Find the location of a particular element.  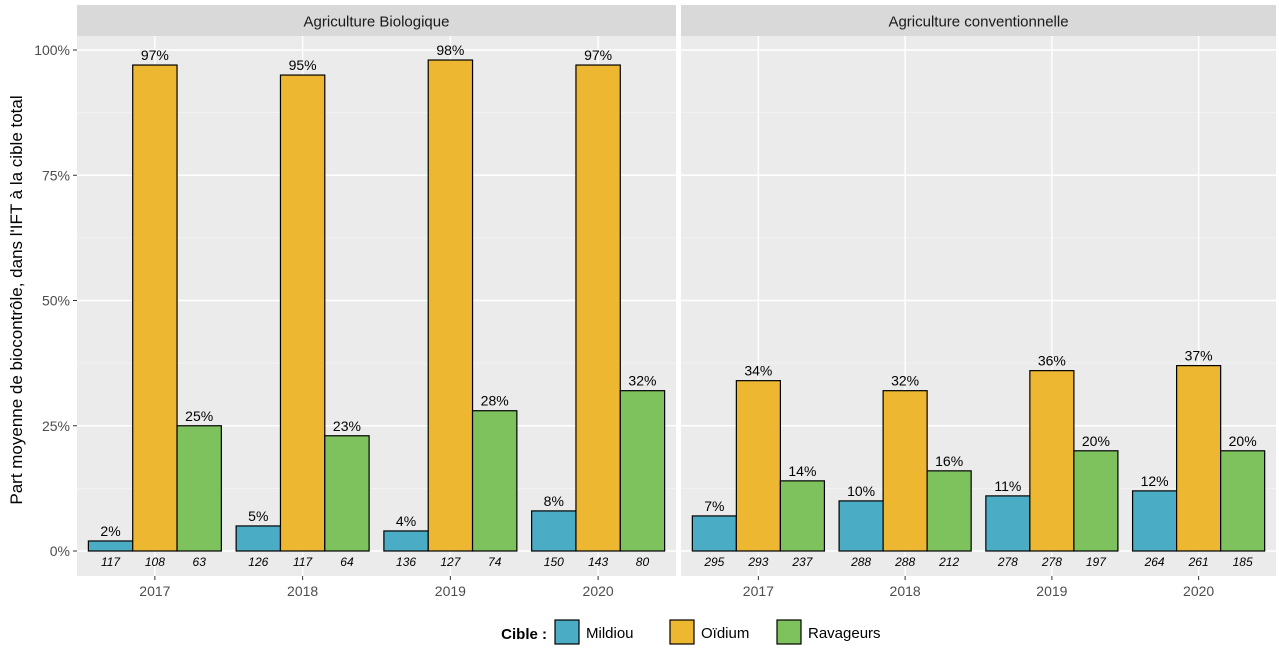

count-label: 295 is located at coordinates (713, 562).